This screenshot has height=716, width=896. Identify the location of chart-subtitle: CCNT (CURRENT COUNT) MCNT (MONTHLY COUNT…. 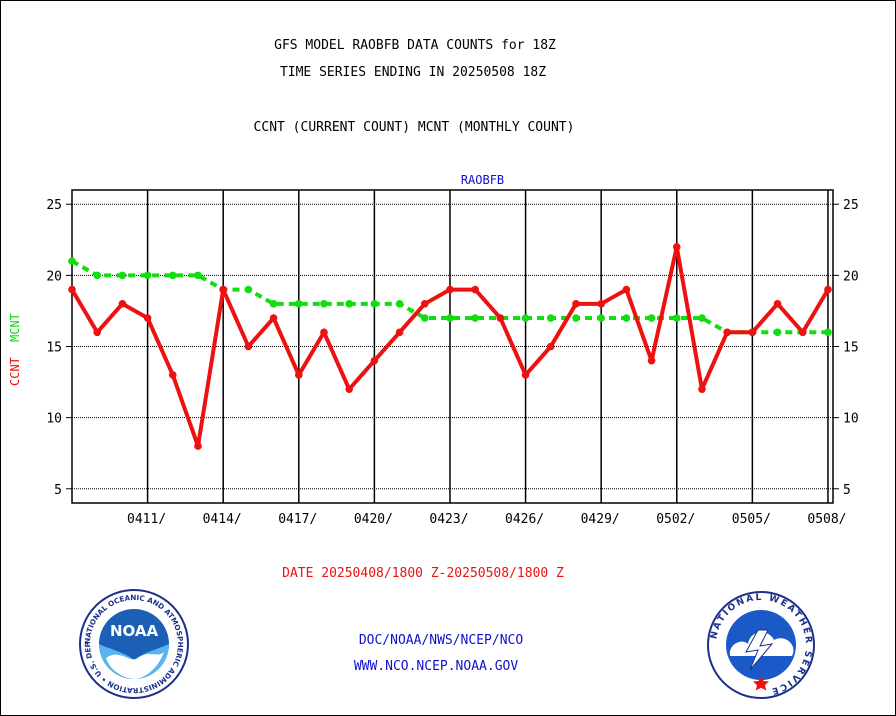
(414, 127).